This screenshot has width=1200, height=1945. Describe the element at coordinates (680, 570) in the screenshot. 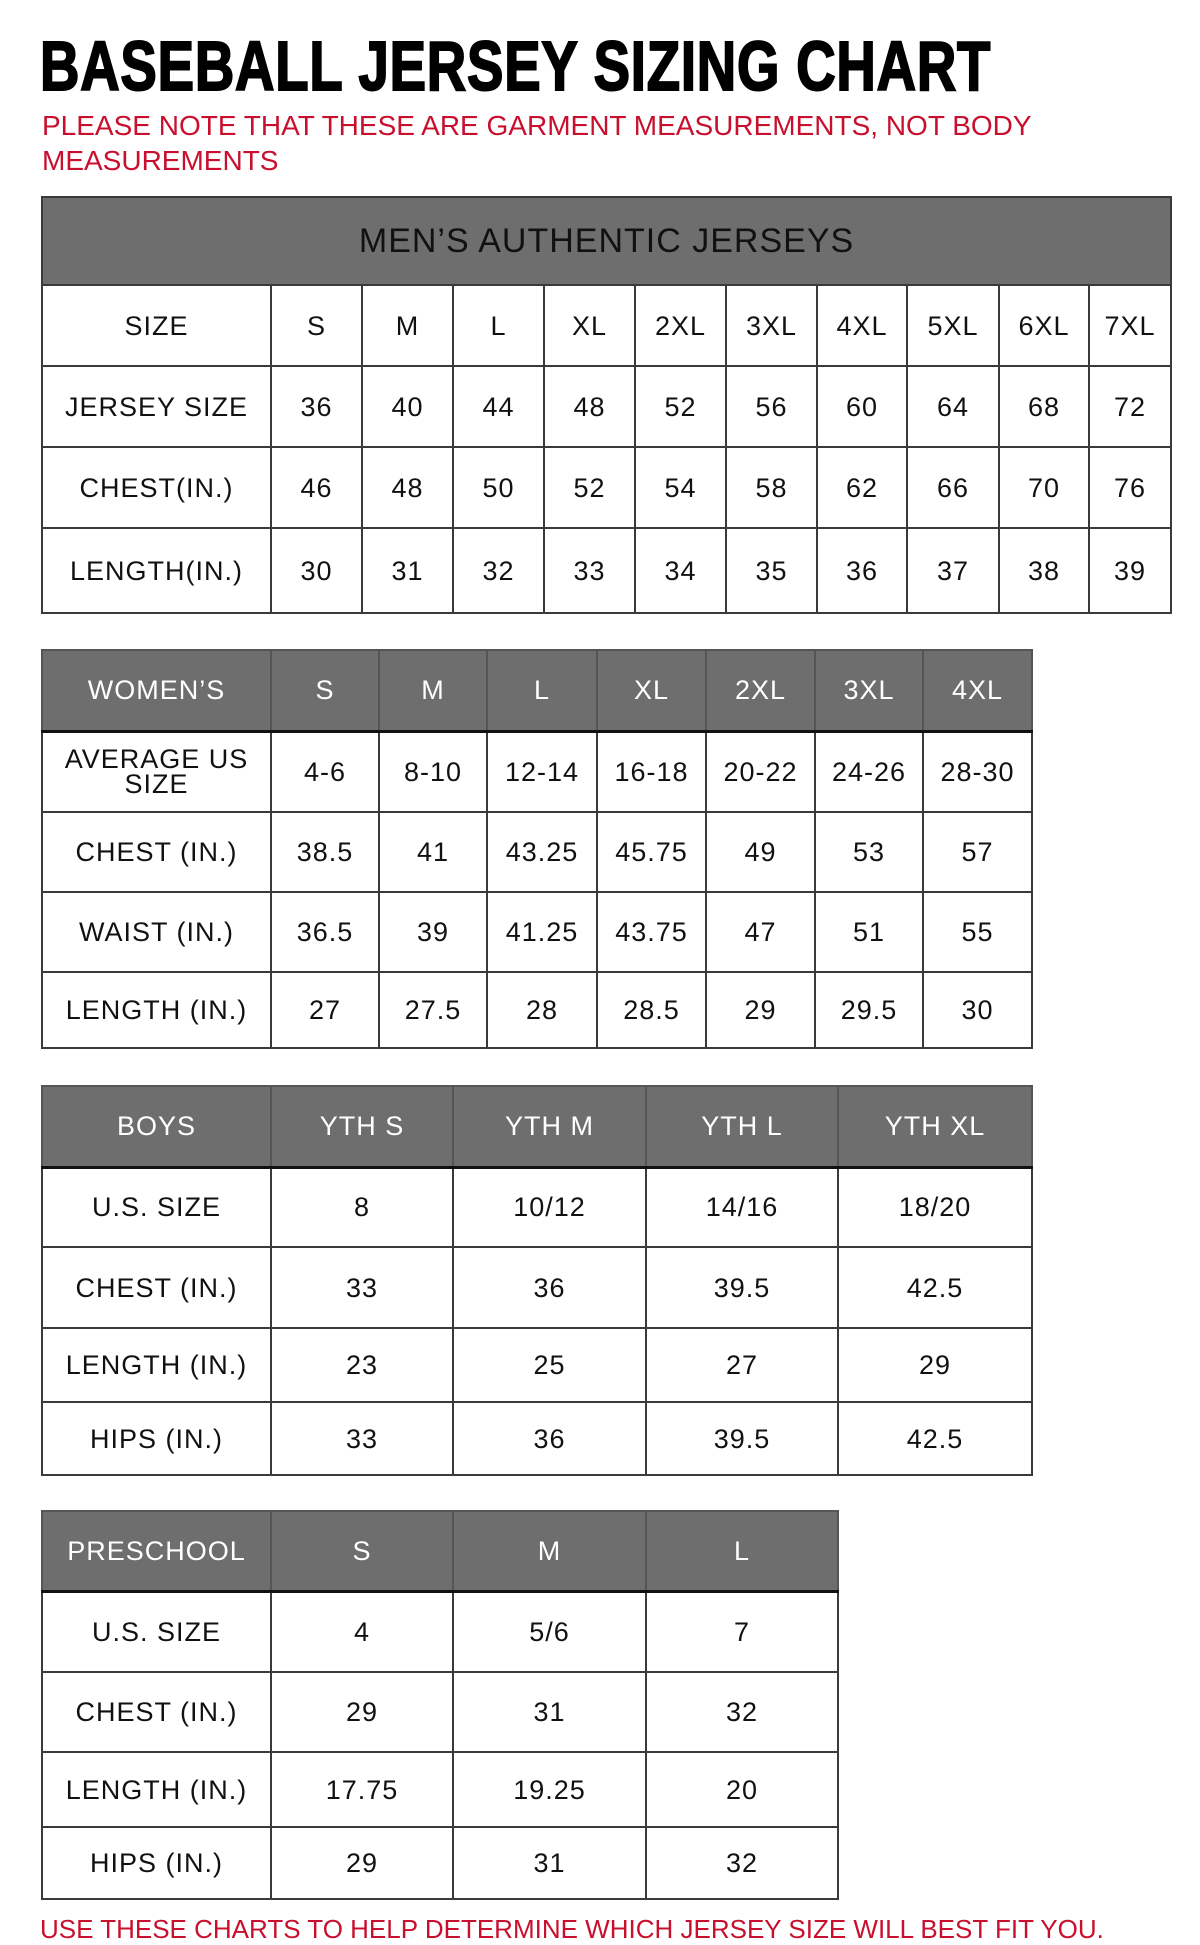

I see `measurement-cell: 34` at that location.